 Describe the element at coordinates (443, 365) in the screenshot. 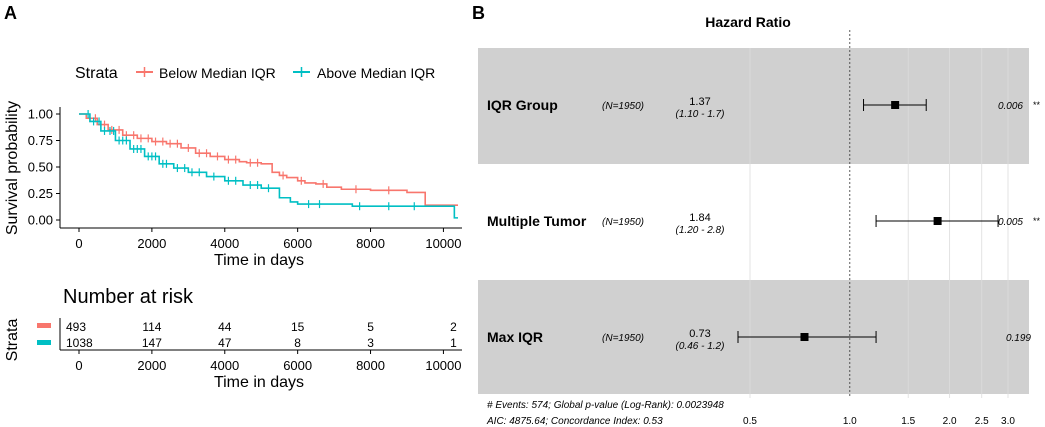

I see `risk-x-tick-label: 10000` at that location.